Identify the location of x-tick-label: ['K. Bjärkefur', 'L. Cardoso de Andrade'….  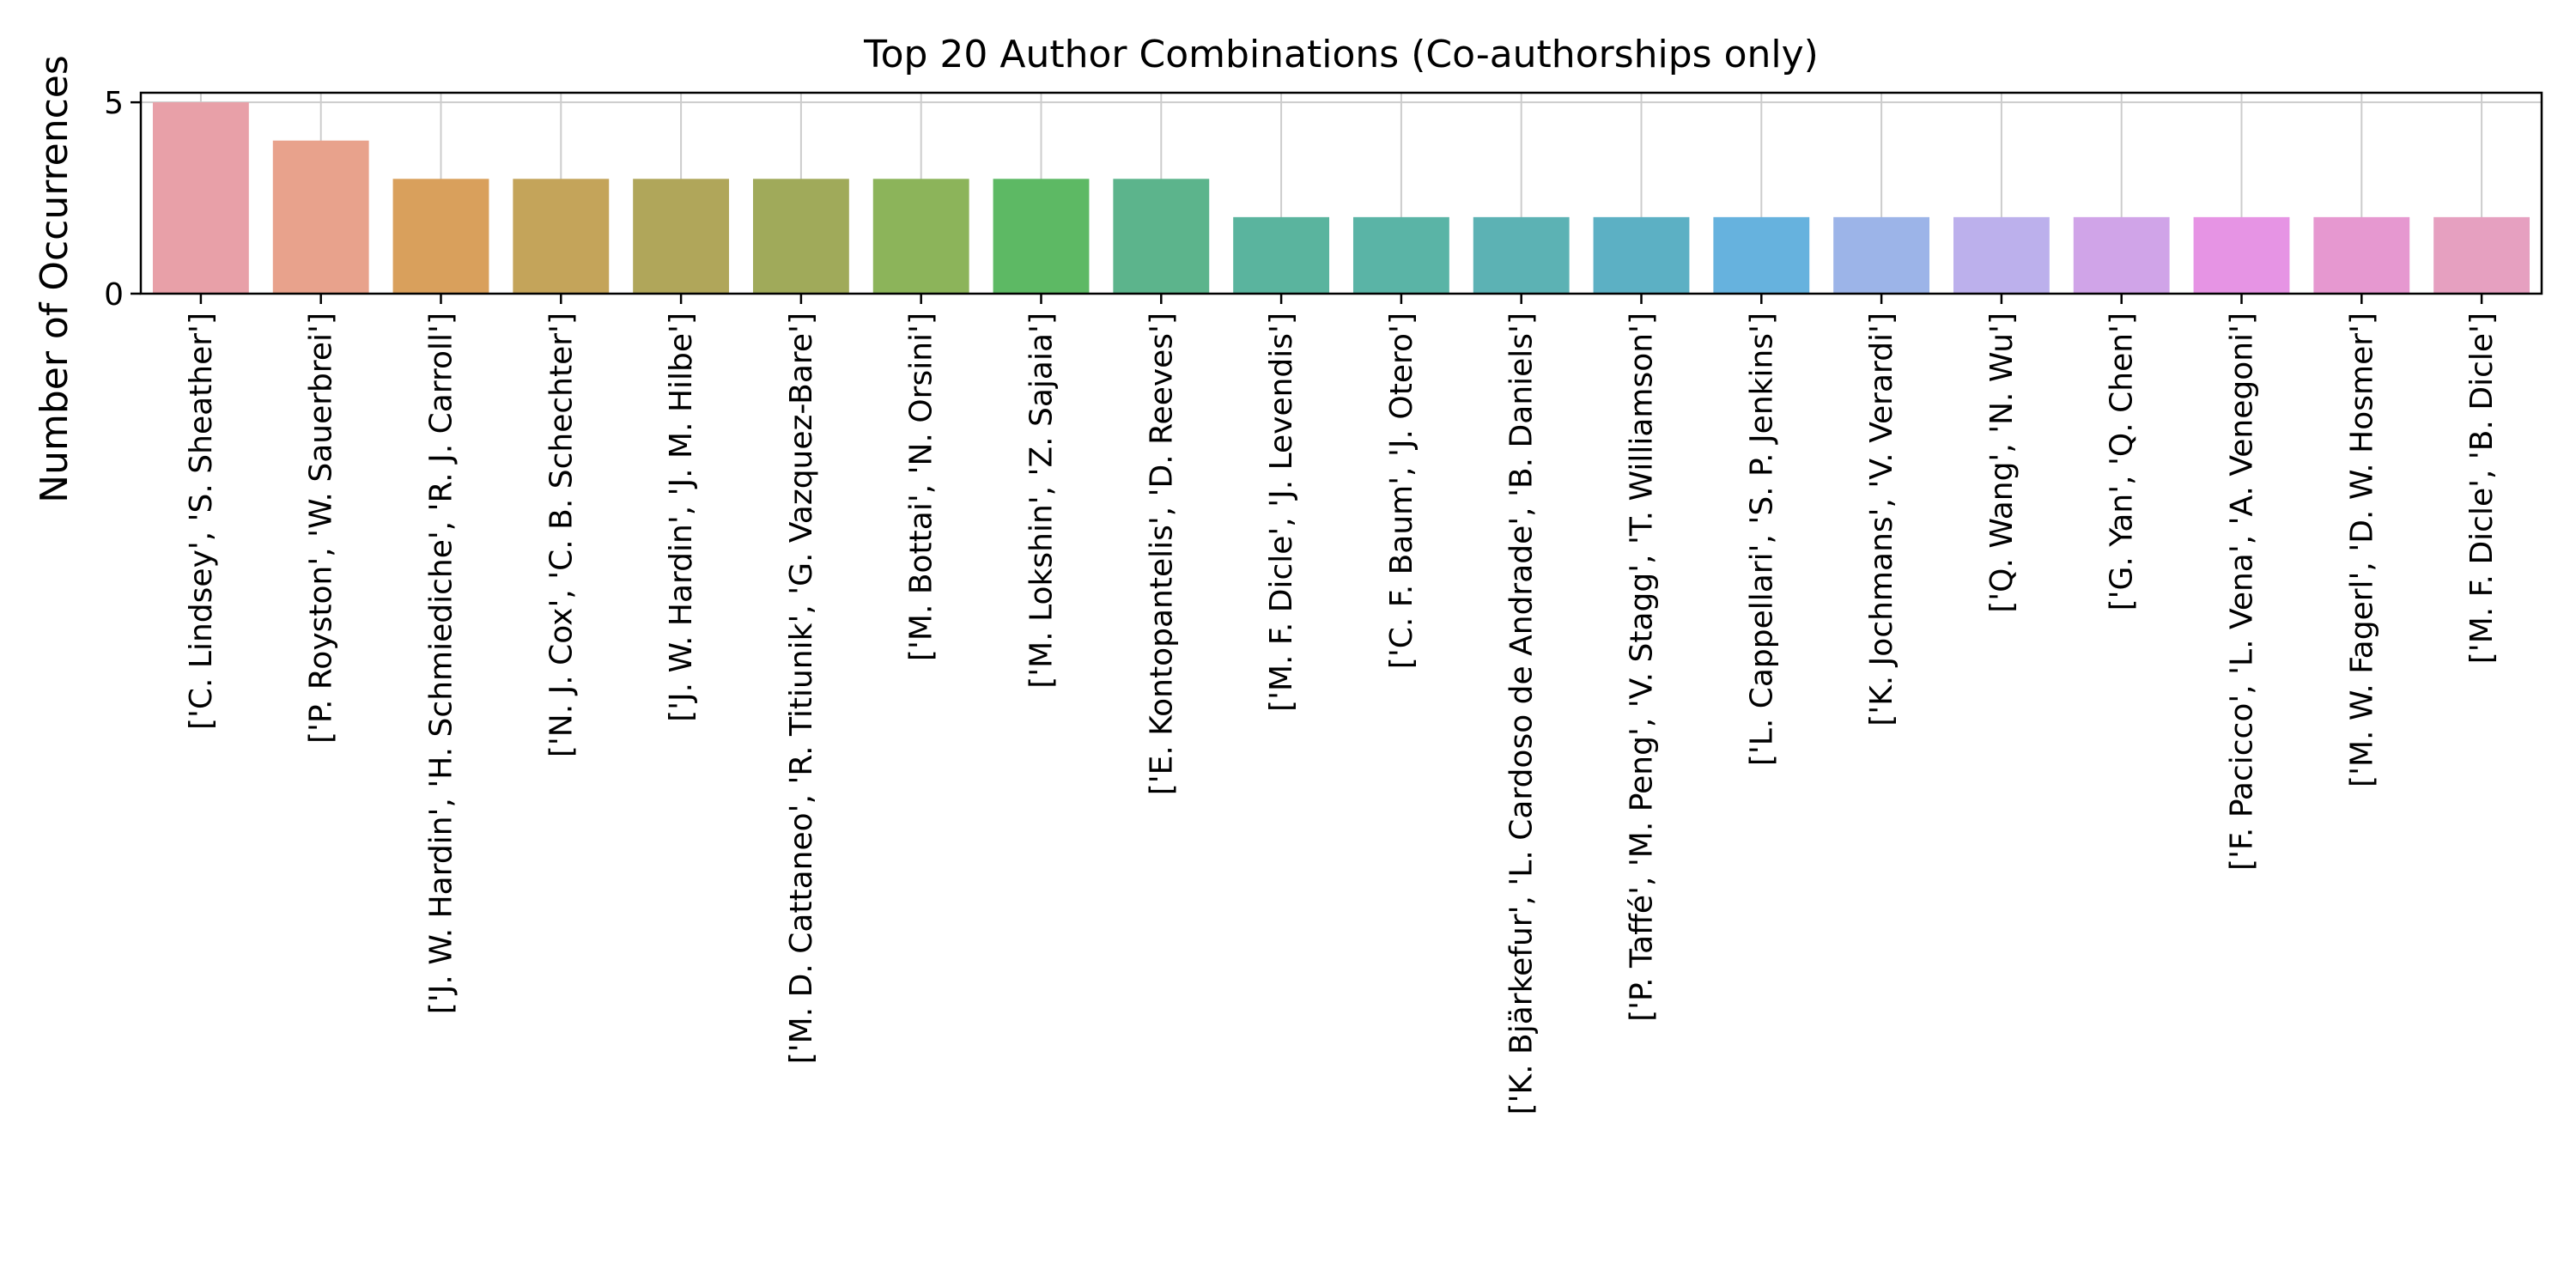
(1522, 714).